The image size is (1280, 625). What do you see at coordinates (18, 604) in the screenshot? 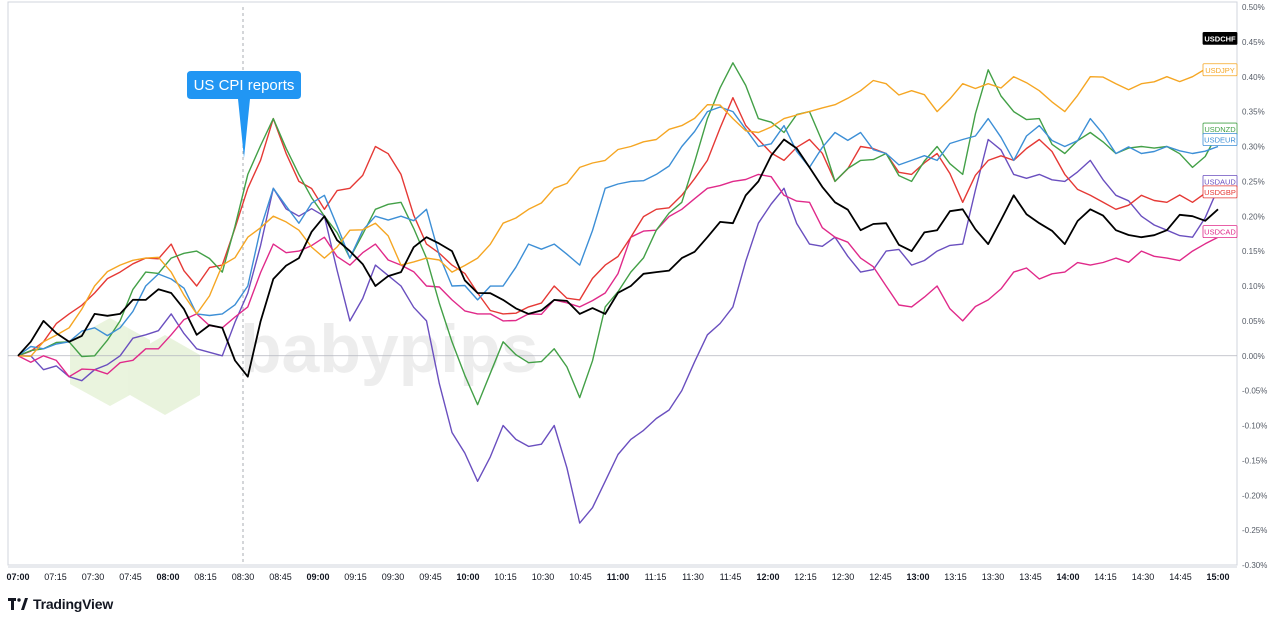
I see `tradingview-logo-icon` at bounding box center [18, 604].